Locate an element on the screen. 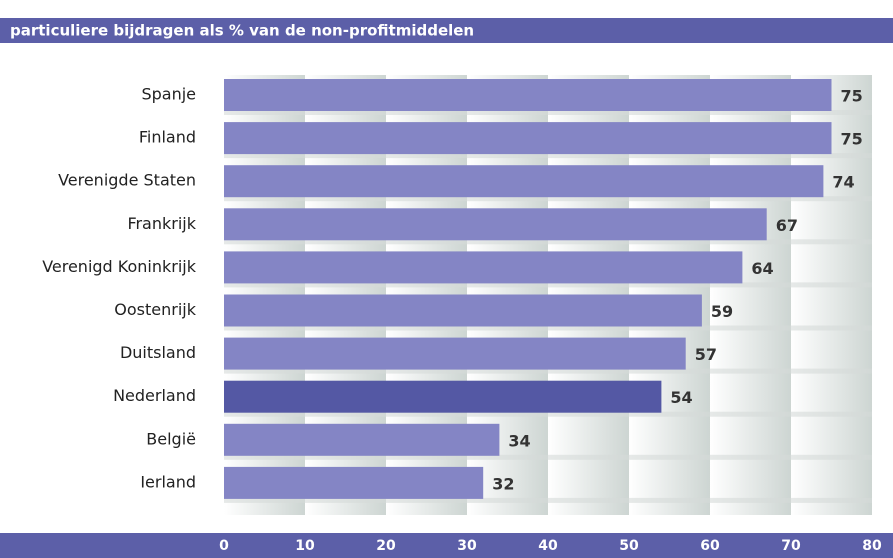  x-tick-label: 80 is located at coordinates (872, 546).